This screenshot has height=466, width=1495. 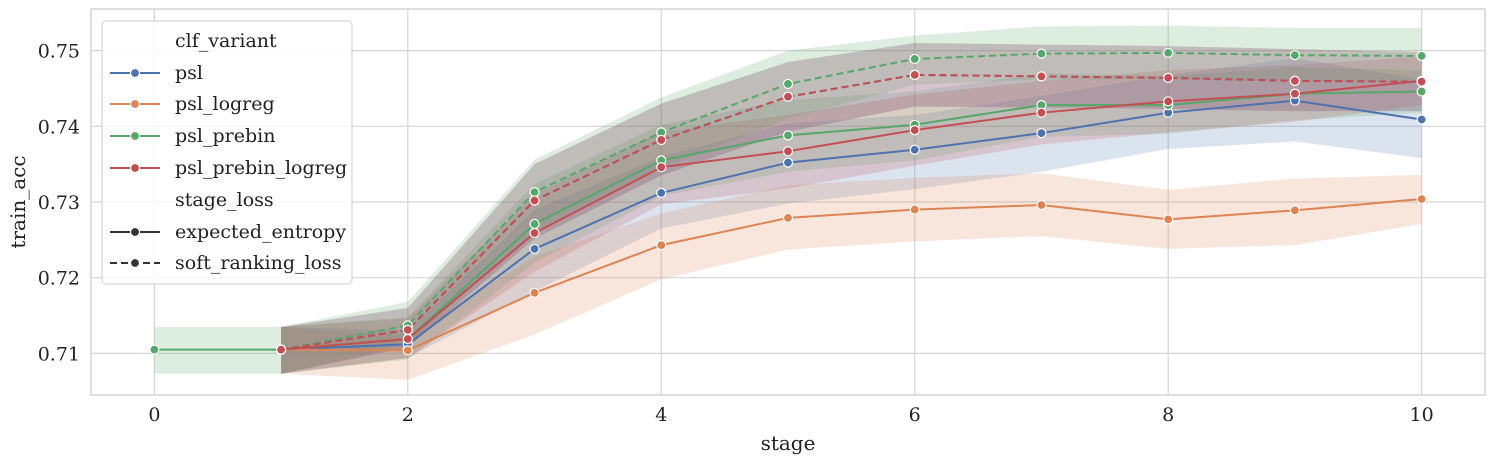 What do you see at coordinates (915, 415) in the screenshot?
I see `x-tick-label: 6` at bounding box center [915, 415].